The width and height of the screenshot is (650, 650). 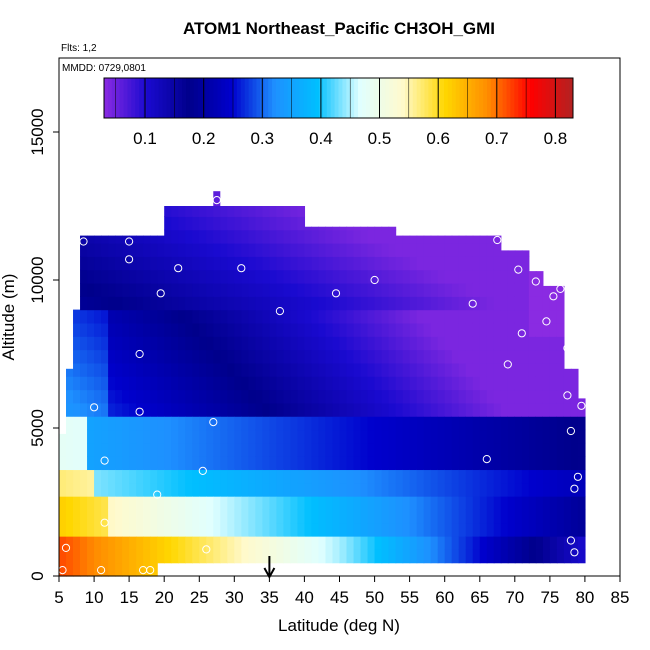 What do you see at coordinates (199, 597) in the screenshot?
I see `x-tick-label: 25` at bounding box center [199, 597].